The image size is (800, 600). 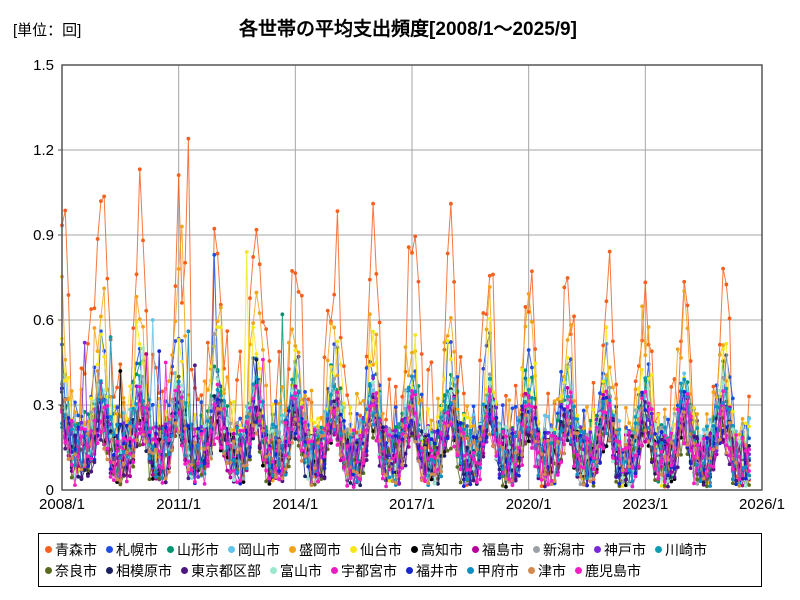 What do you see at coordinates (137, 549) in the screenshot?
I see `legend-item-label: 札幌市` at bounding box center [137, 549].